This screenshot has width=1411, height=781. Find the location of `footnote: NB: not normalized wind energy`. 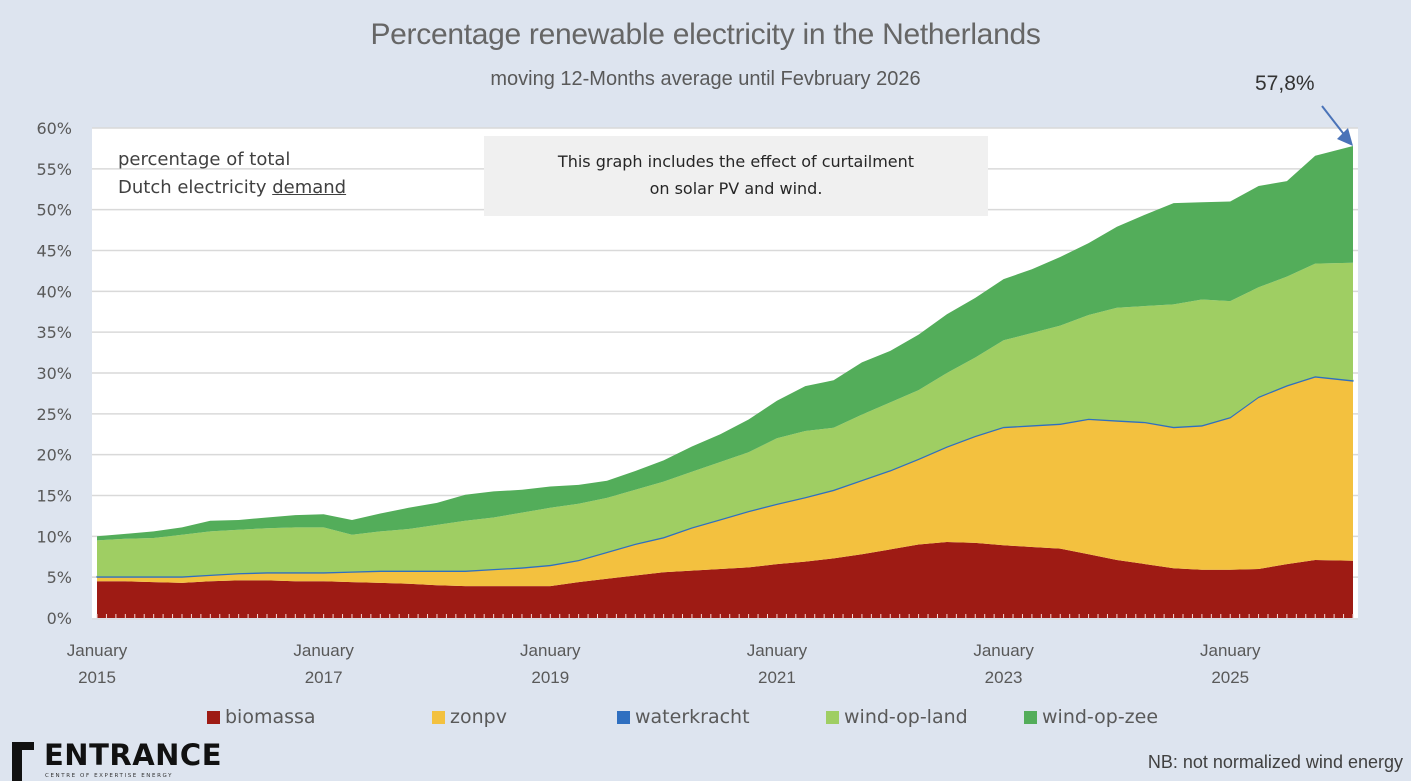

footnote: NB: not normalized wind energy is located at coordinates (1275, 762).